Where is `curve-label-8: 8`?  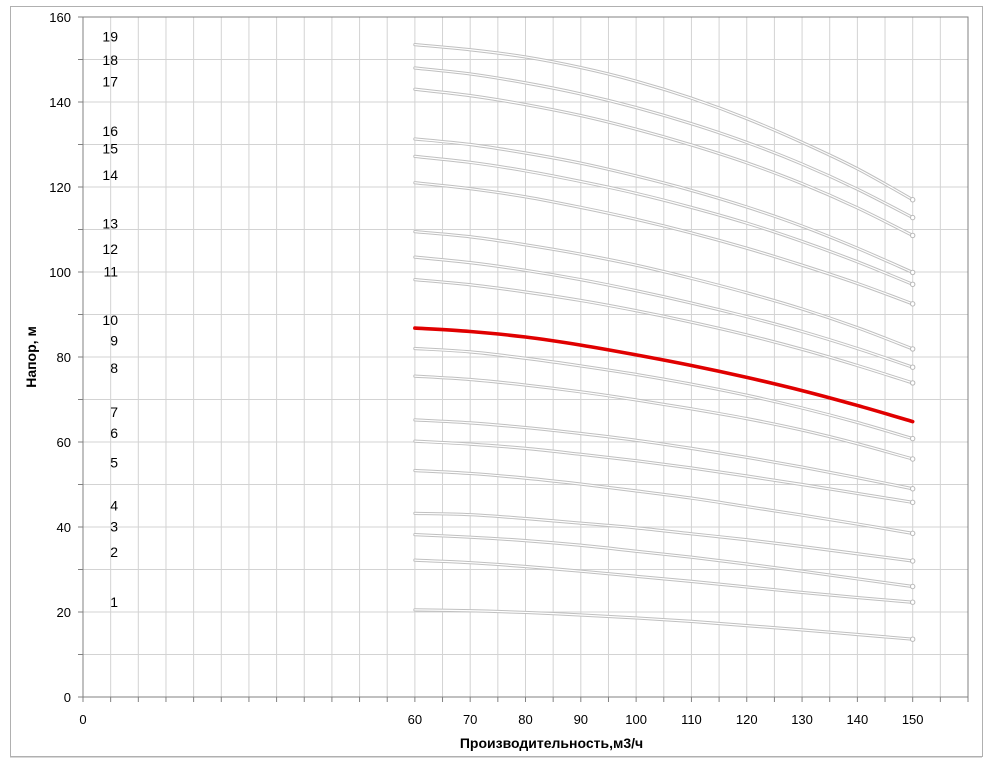 curve-label-8: 8 is located at coordinates (114, 368).